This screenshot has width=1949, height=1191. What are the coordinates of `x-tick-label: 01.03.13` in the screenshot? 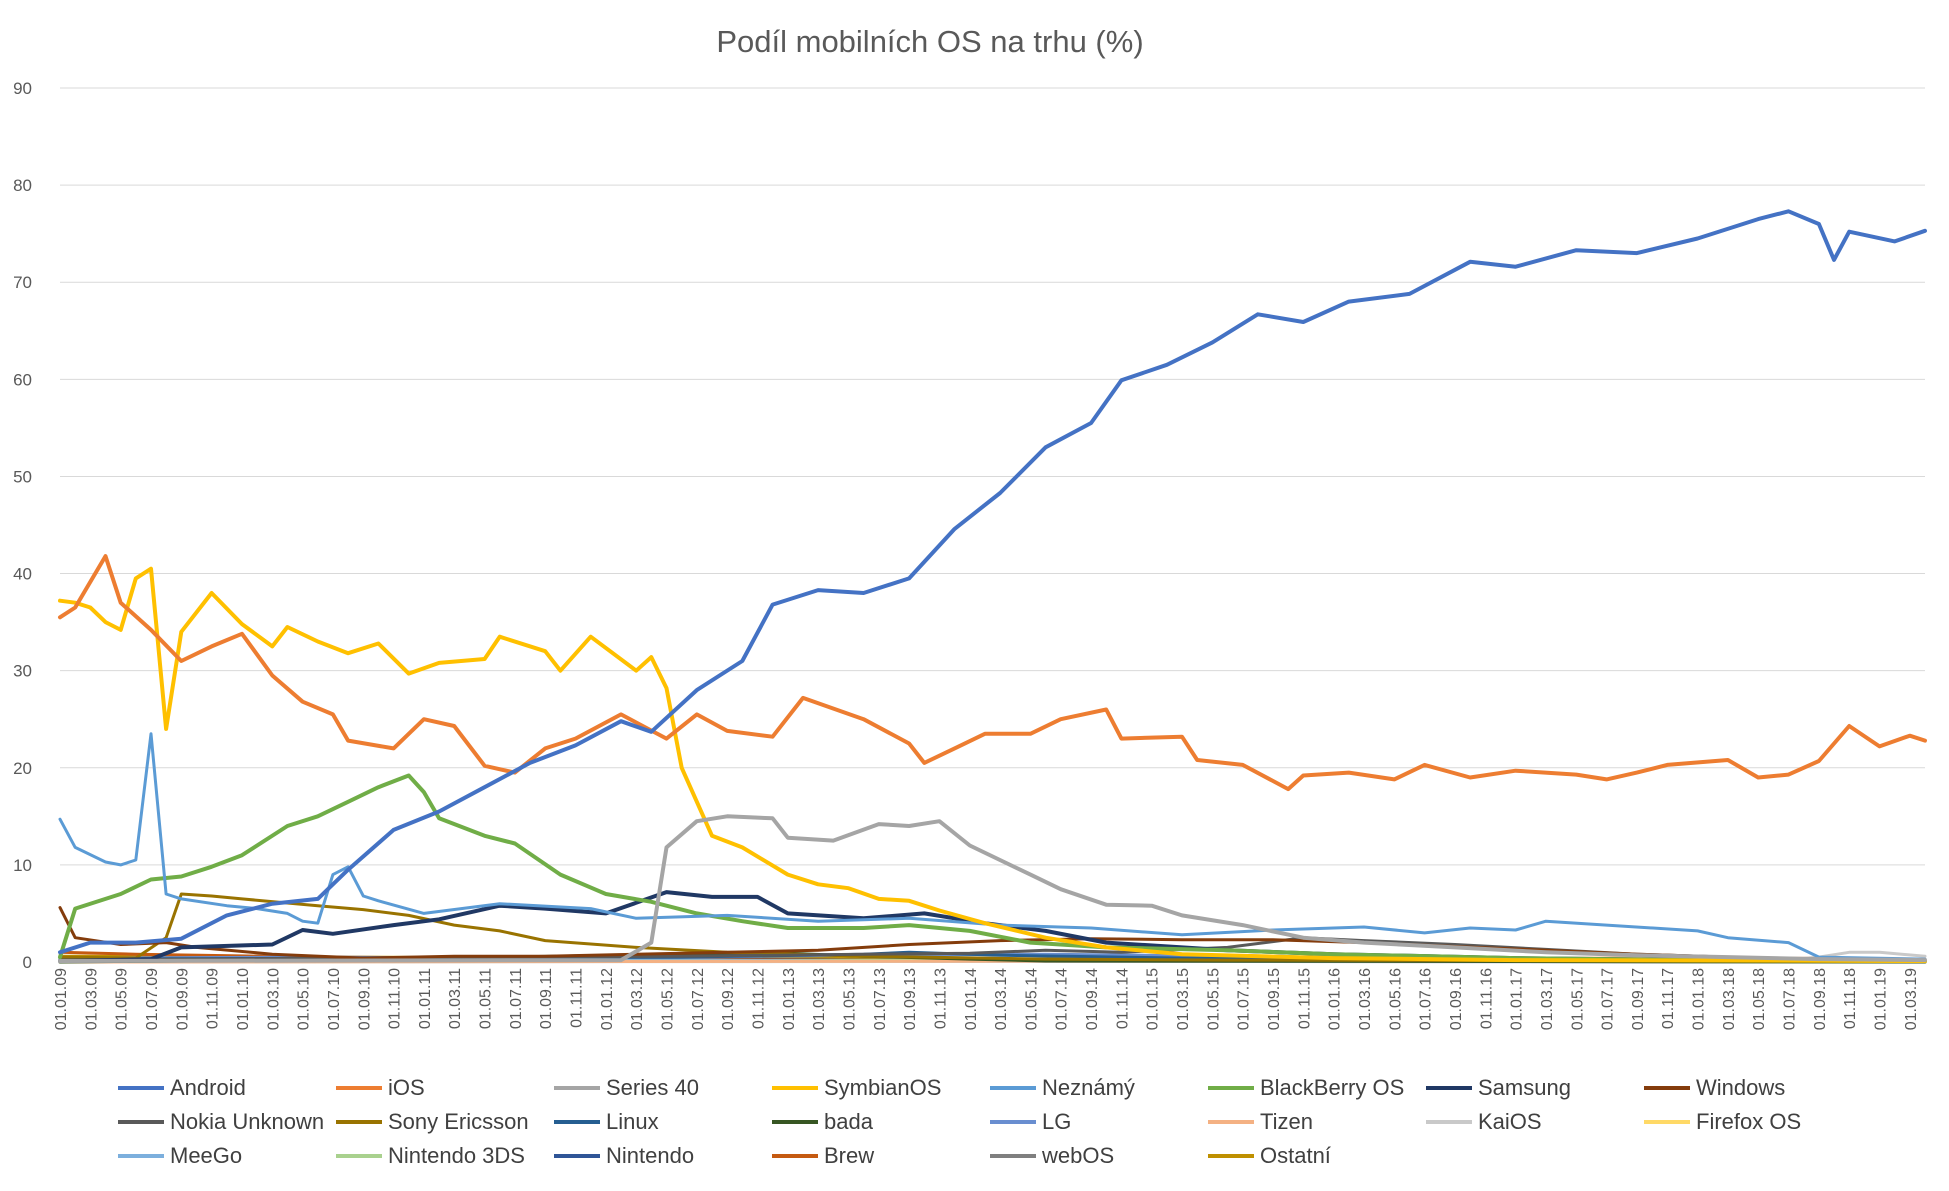 It's located at (819, 999).